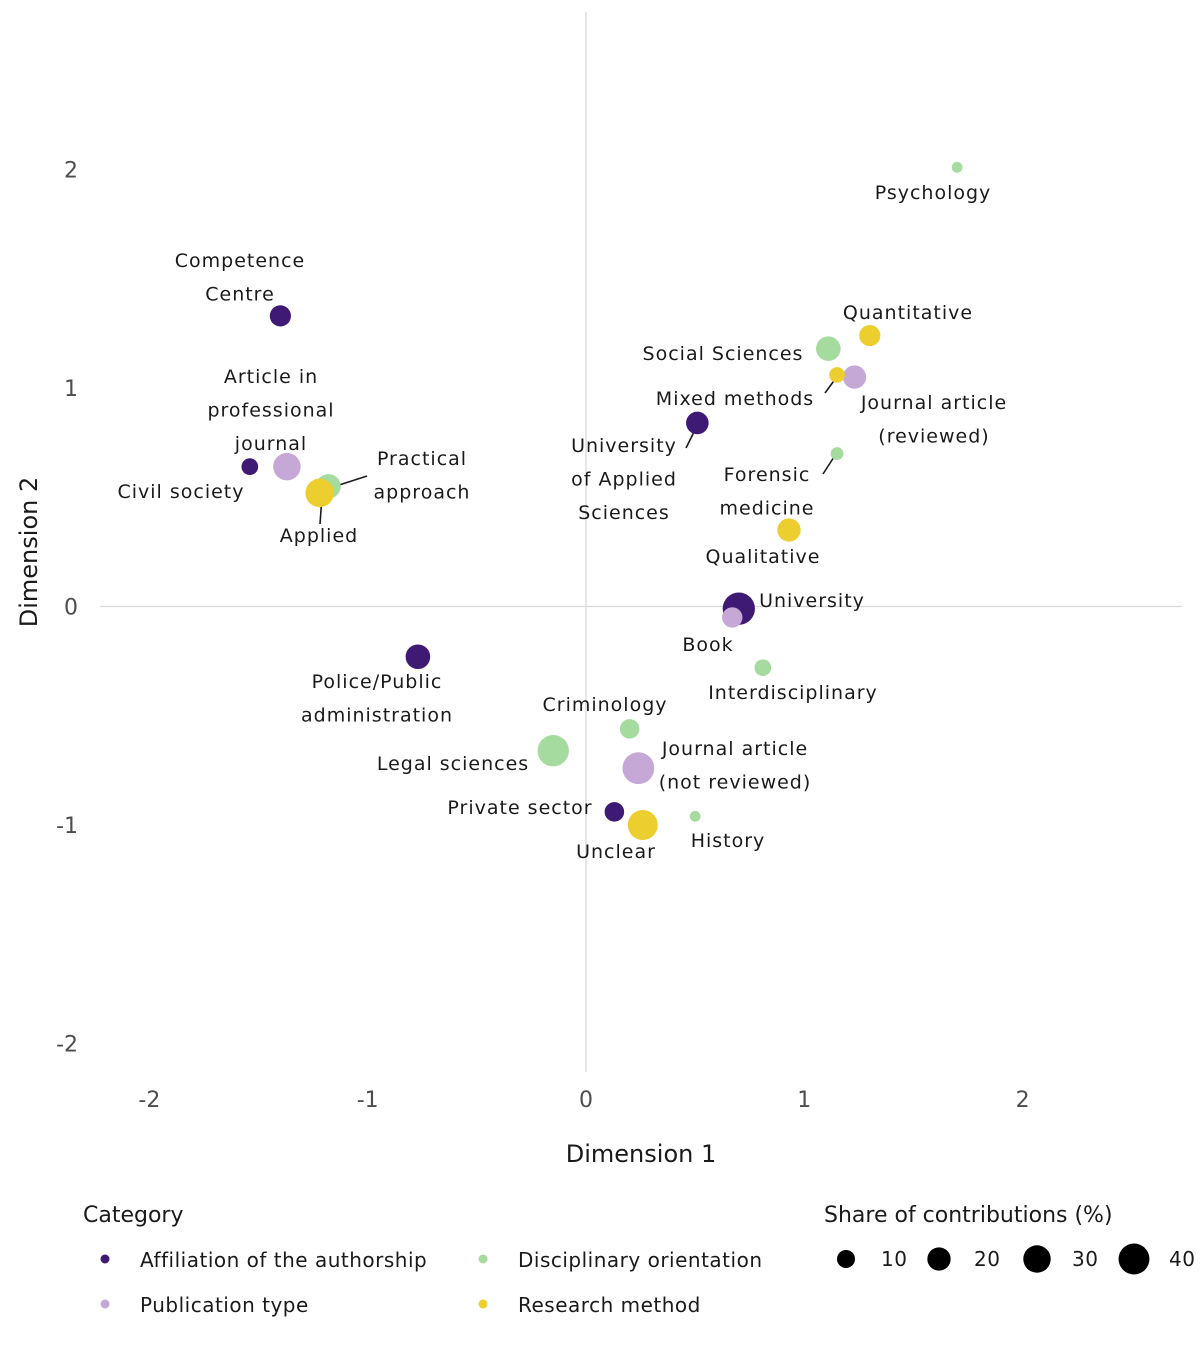  What do you see at coordinates (987, 1259) in the screenshot?
I see `legend-size-label-20: 20` at bounding box center [987, 1259].